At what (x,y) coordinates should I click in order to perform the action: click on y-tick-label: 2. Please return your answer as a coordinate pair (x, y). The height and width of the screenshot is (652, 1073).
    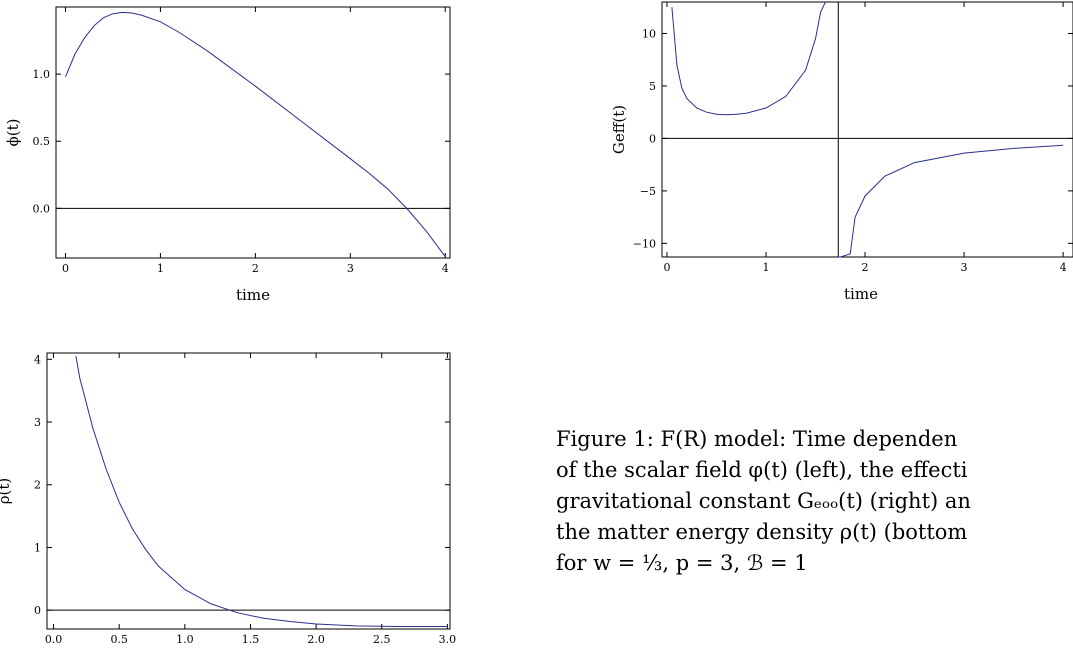
    Looking at the image, I should click on (37, 485).